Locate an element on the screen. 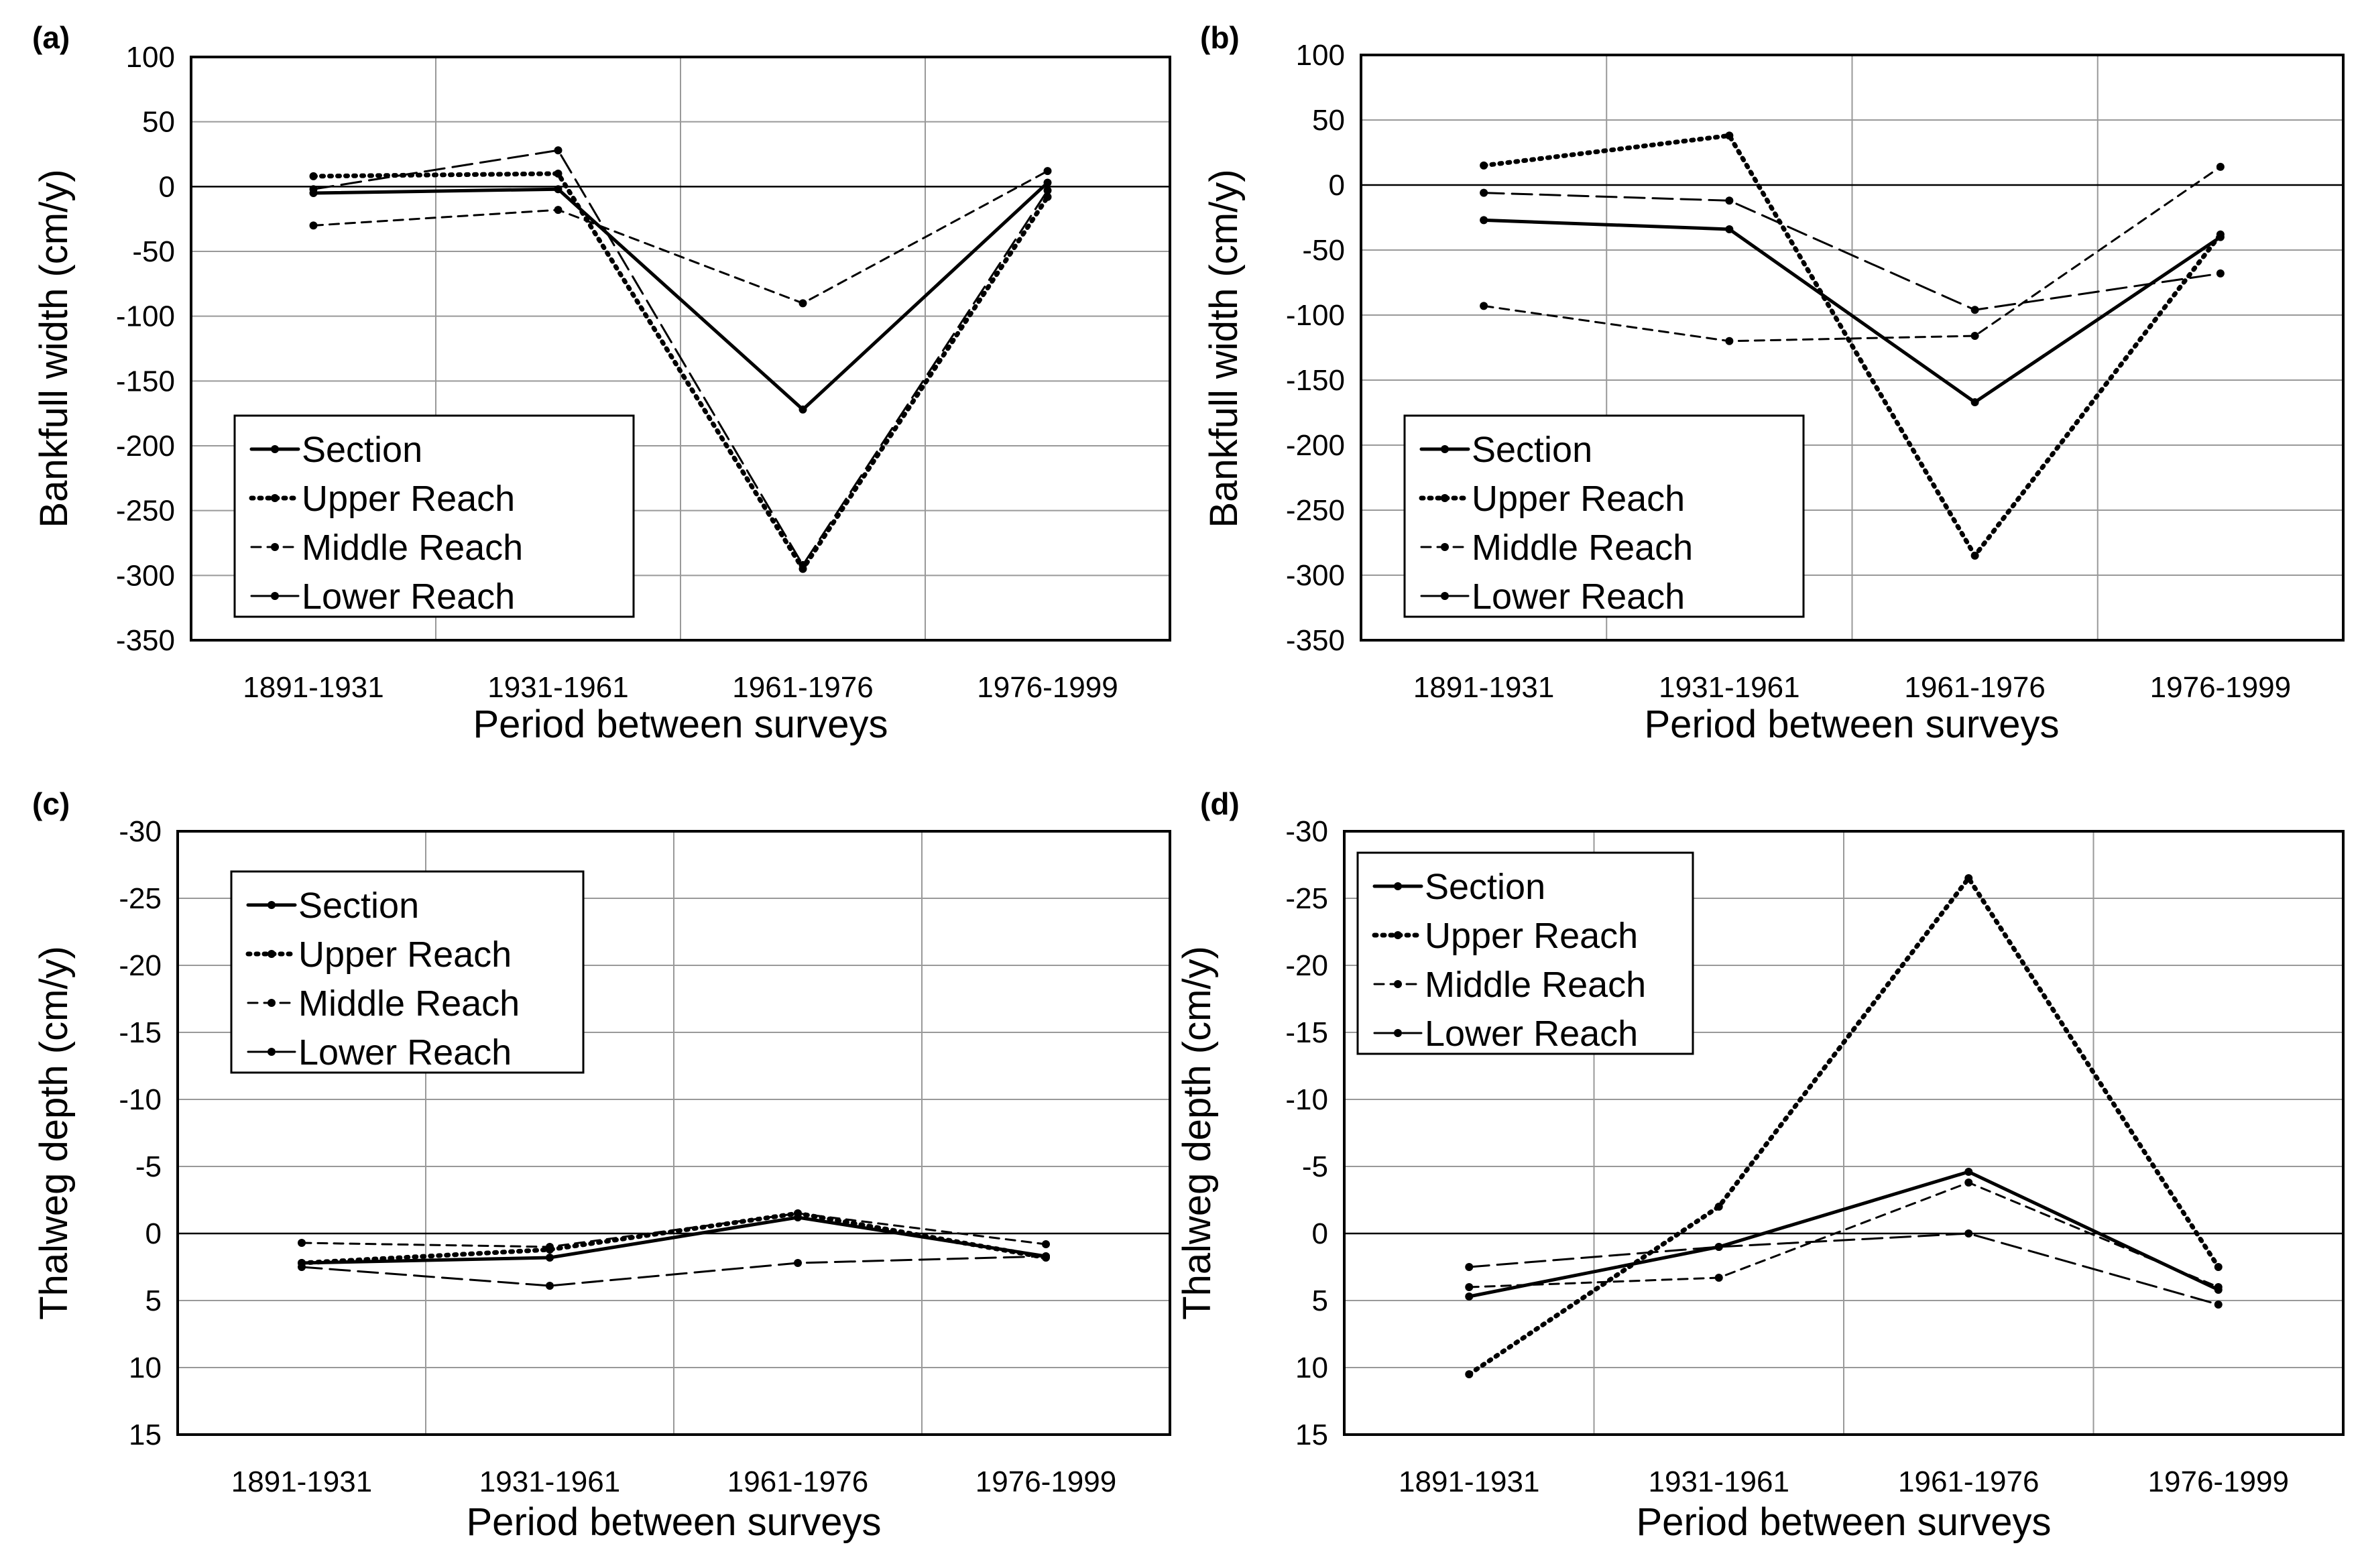 Image resolution: width=2364 pixels, height=1568 pixels. legend-box is located at coordinates (434, 516).